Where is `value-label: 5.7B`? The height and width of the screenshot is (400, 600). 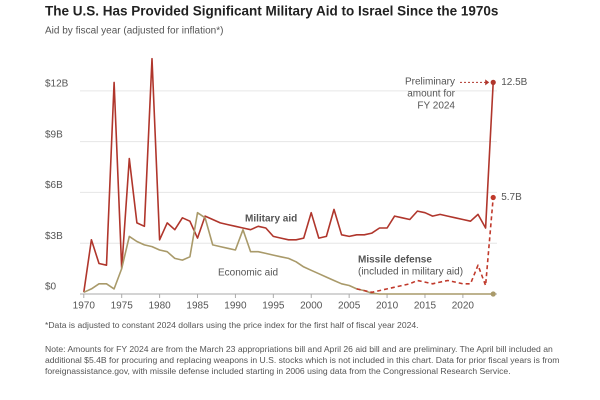 value-label: 5.7B is located at coordinates (511, 197).